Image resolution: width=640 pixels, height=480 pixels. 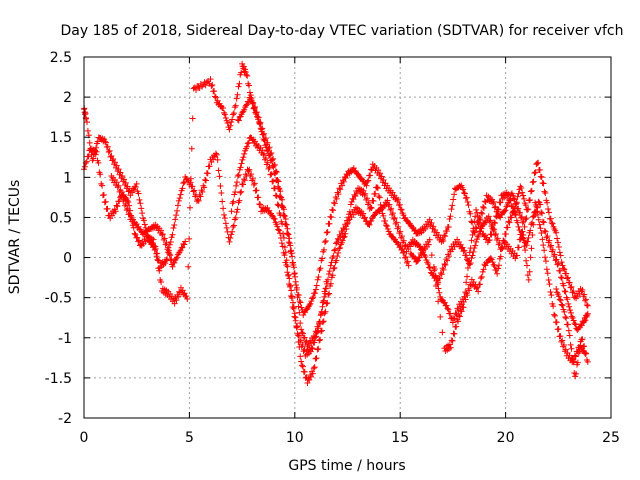 I want to click on y-tick-label: -2, so click(x=65, y=419).